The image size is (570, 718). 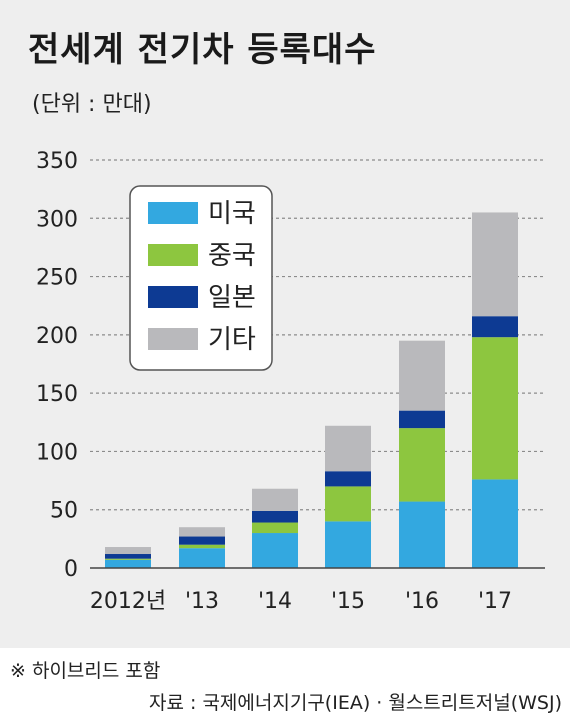 I want to click on y-tick-label: 350, so click(x=57, y=161).